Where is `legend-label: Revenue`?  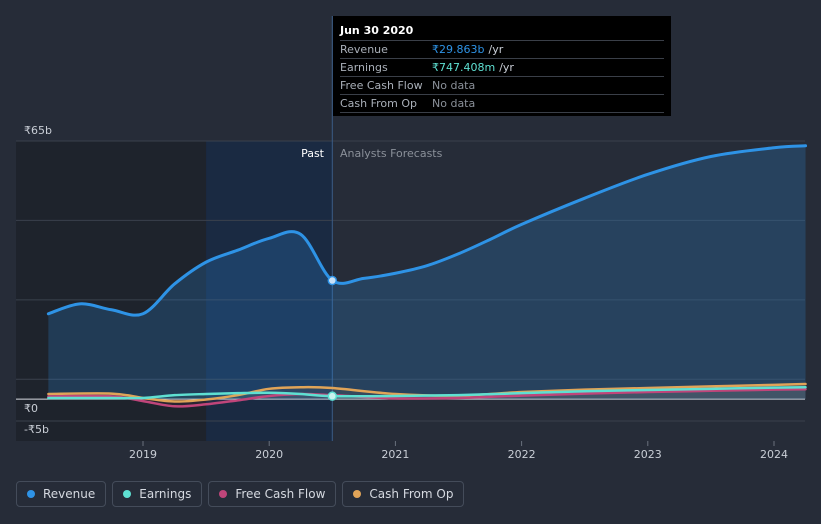
legend-label: Revenue is located at coordinates (69, 494).